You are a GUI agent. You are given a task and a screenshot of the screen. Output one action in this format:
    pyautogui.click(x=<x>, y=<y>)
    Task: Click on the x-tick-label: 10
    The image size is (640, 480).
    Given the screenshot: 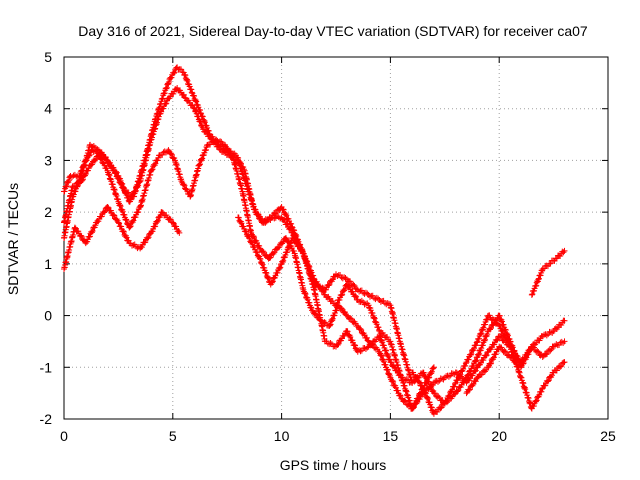 What is the action you would take?
    pyautogui.click(x=282, y=436)
    